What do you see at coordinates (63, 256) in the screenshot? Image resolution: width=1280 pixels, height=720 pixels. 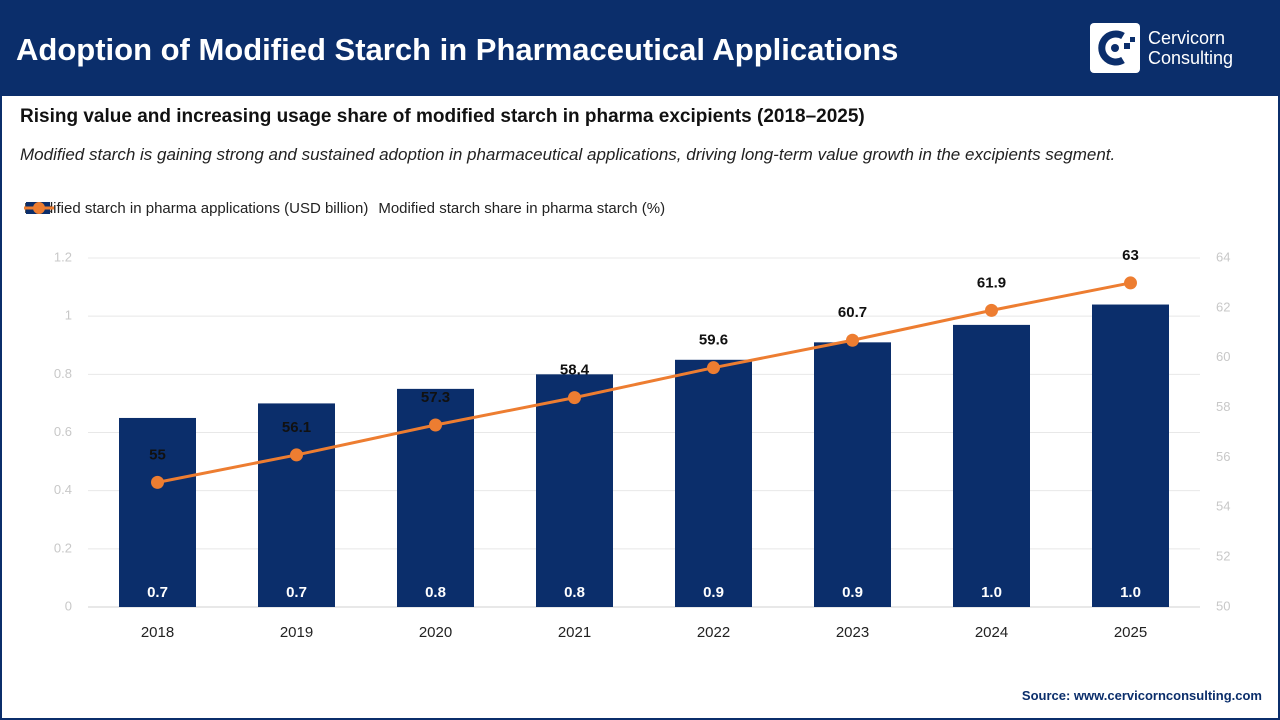 I see `y-tick-label: 1.2` at bounding box center [63, 256].